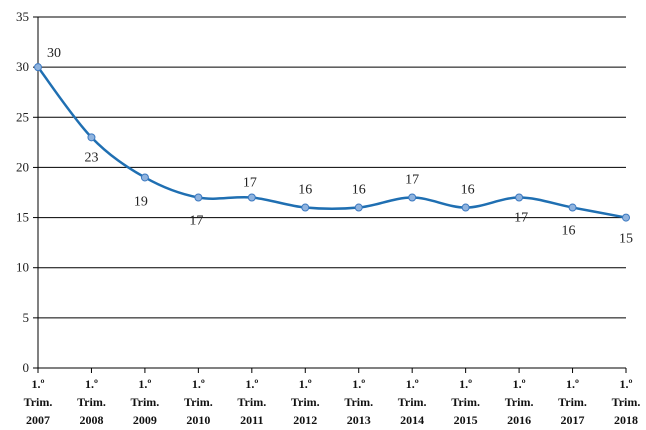  I want to click on x-tick-label: 2008, so click(91, 420).